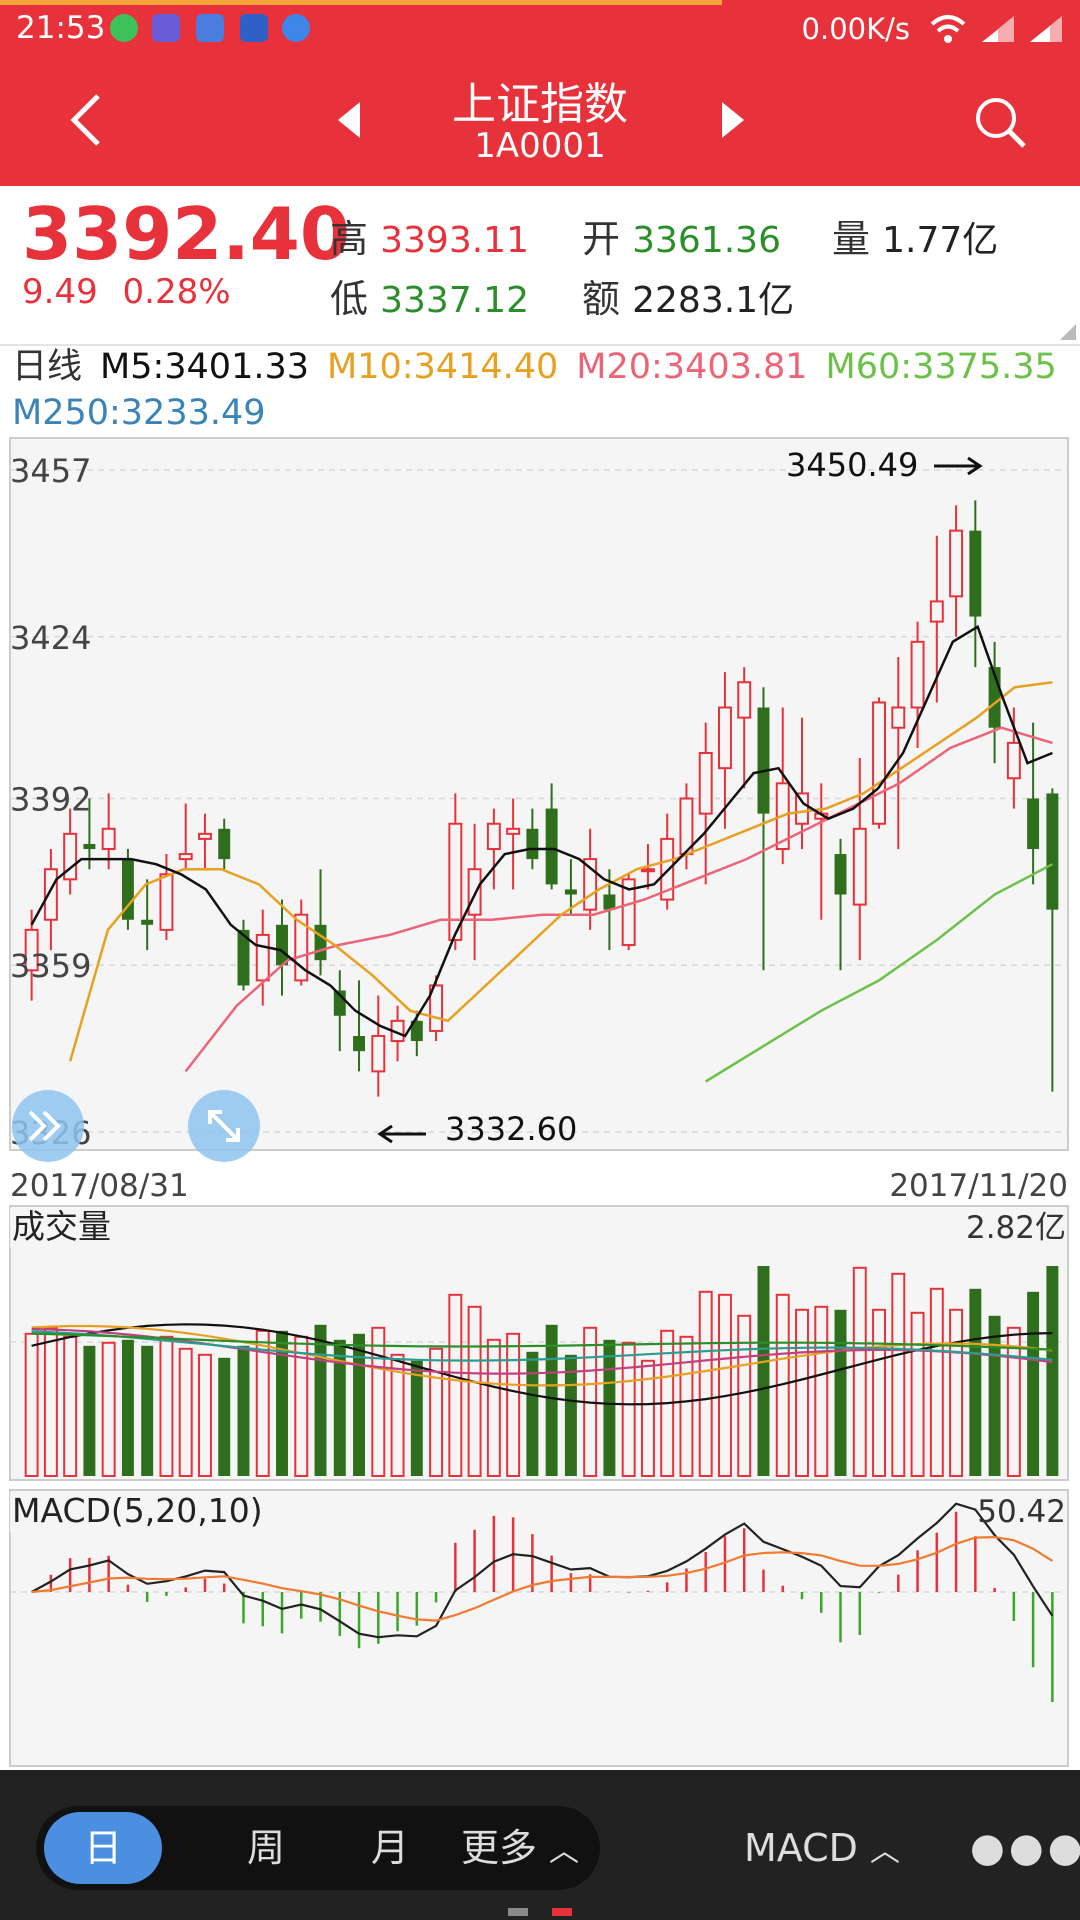 This screenshot has width=1080, height=1920. What do you see at coordinates (498, 1848) in the screenshot?
I see `more-label: 更多` at bounding box center [498, 1848].